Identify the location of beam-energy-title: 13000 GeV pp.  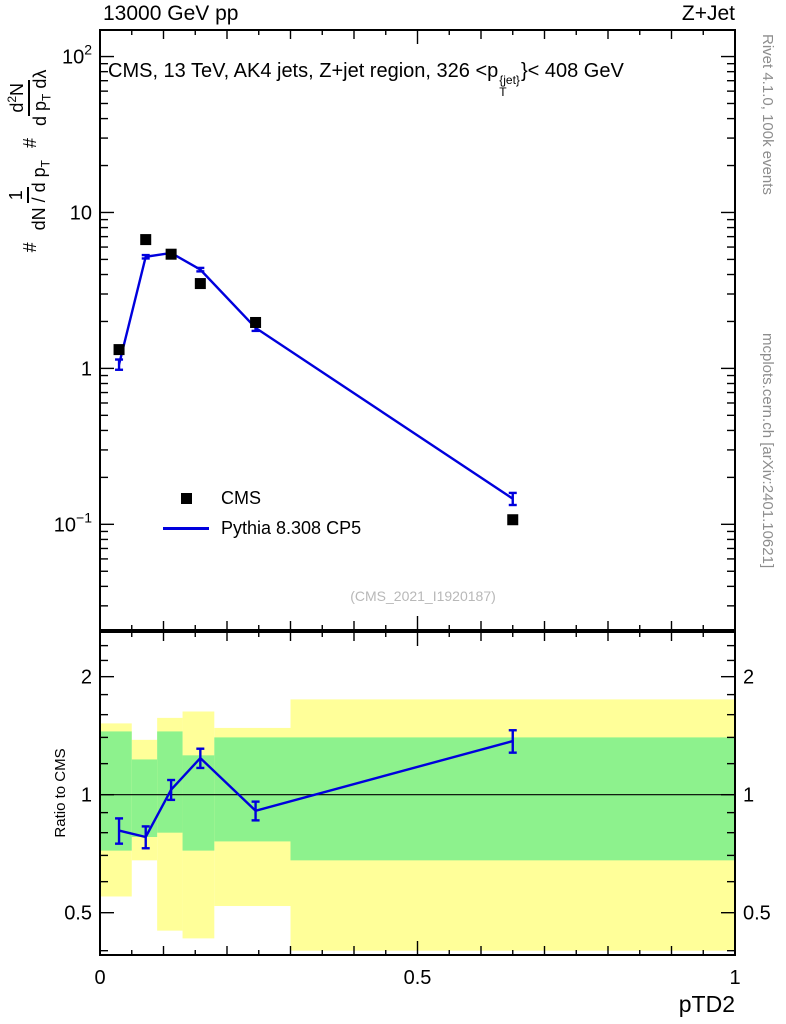
(171, 13).